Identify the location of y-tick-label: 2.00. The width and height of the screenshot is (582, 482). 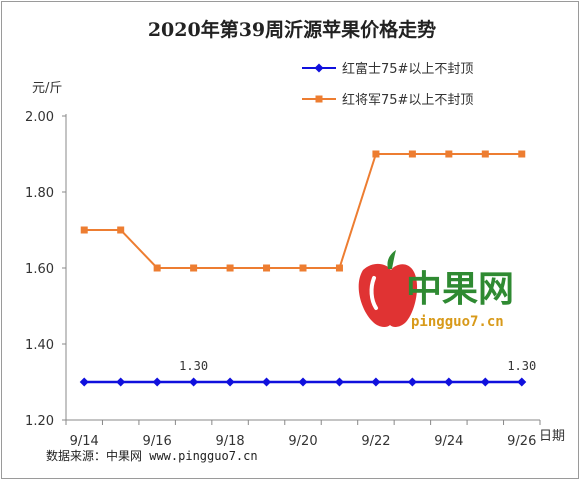
(39, 117).